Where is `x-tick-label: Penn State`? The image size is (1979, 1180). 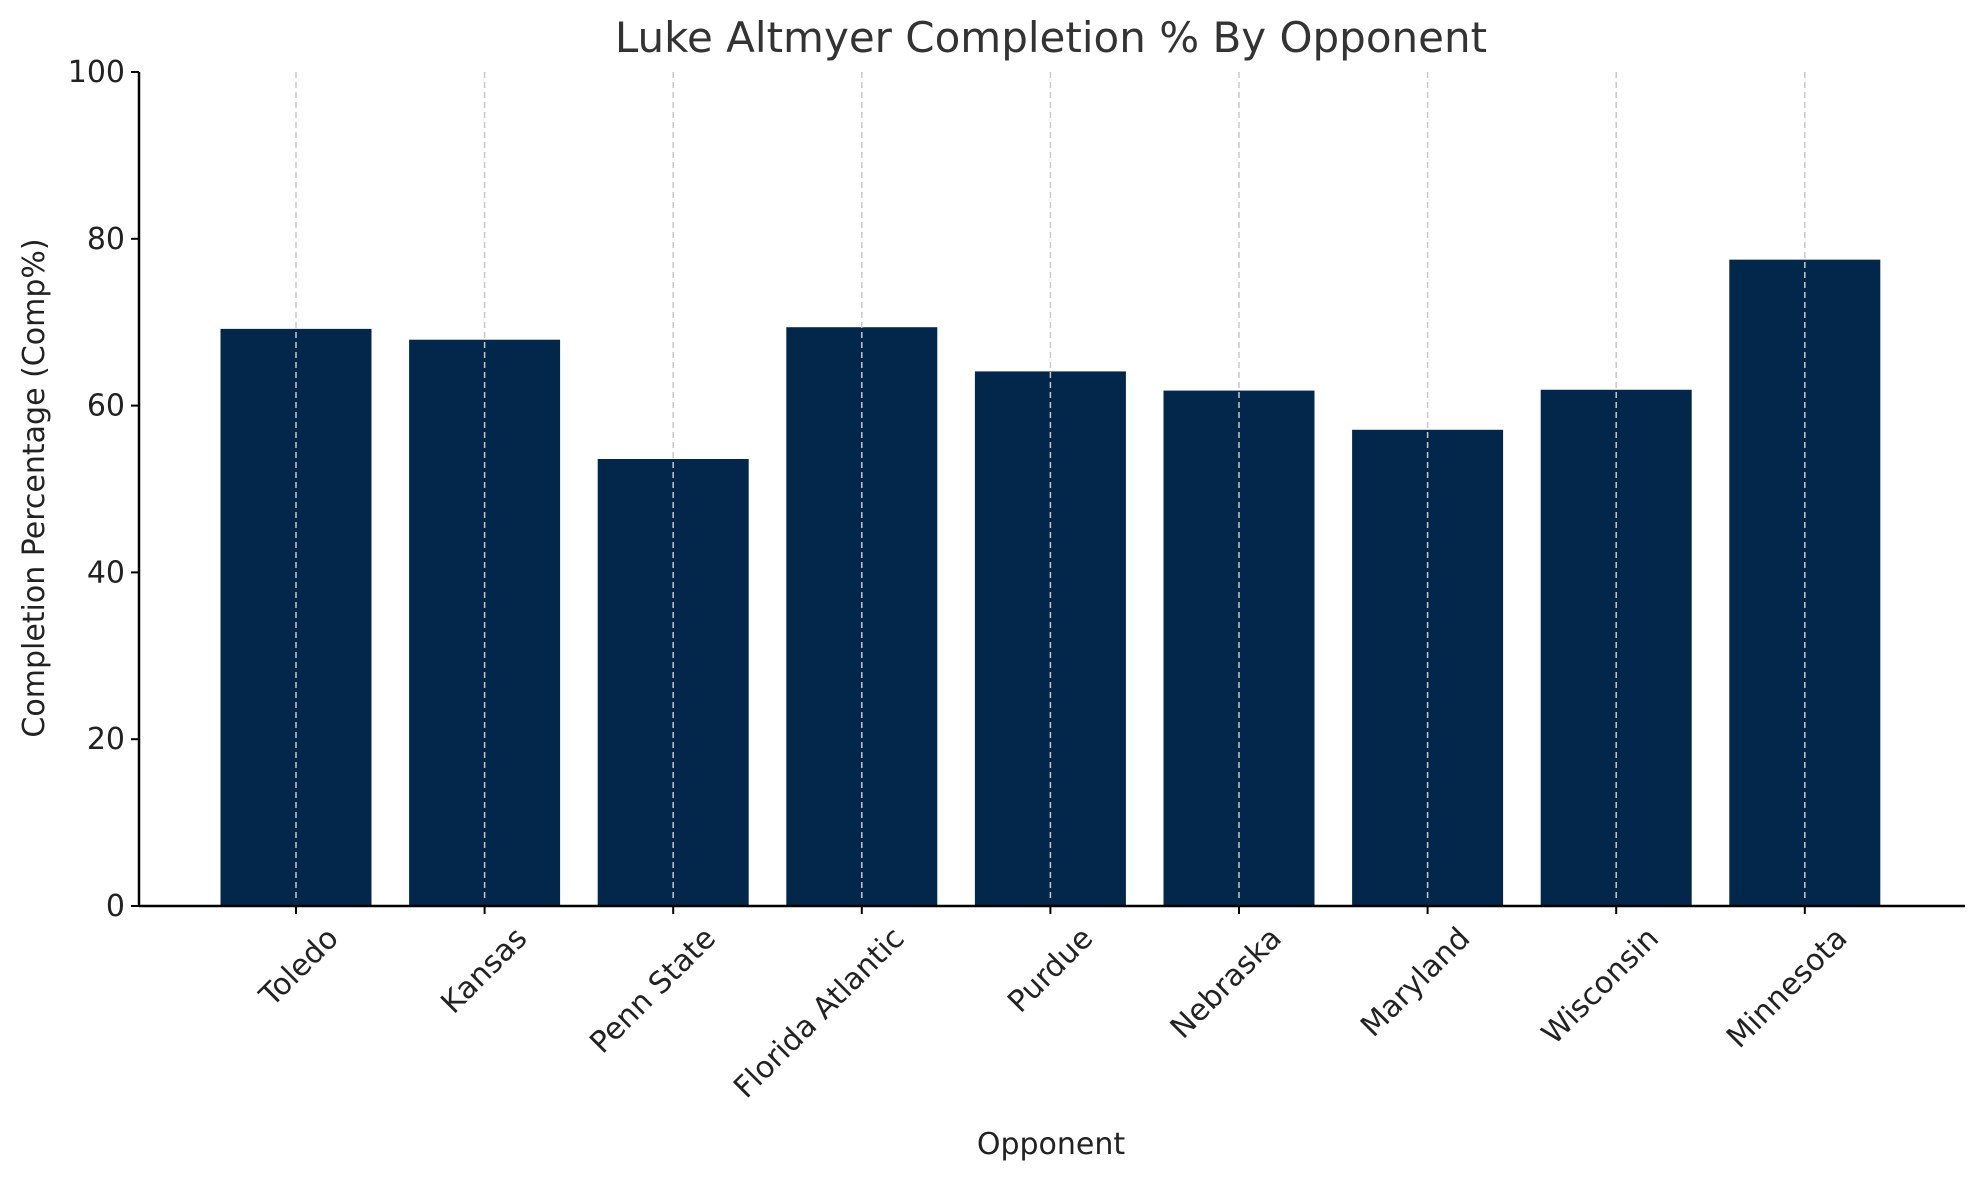
x-tick-label: Penn State is located at coordinates (653, 991).